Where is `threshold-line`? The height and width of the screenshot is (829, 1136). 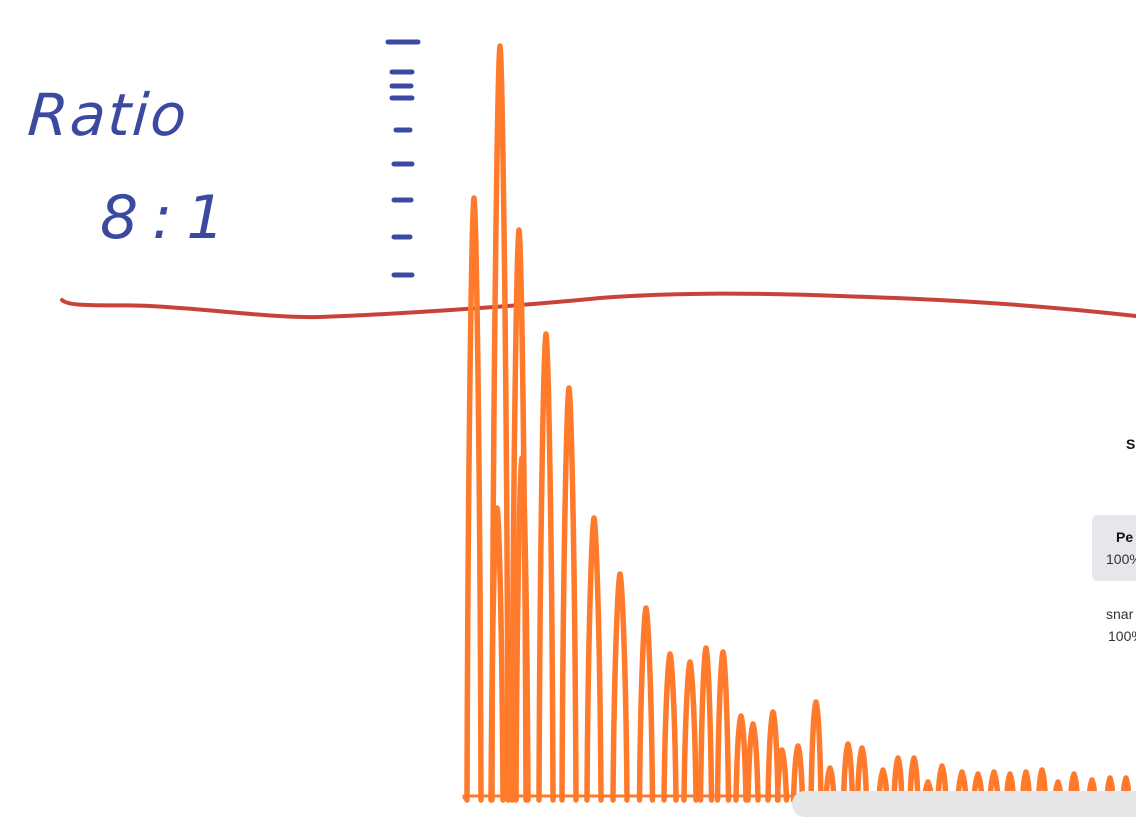
threshold-line is located at coordinates (598, 305).